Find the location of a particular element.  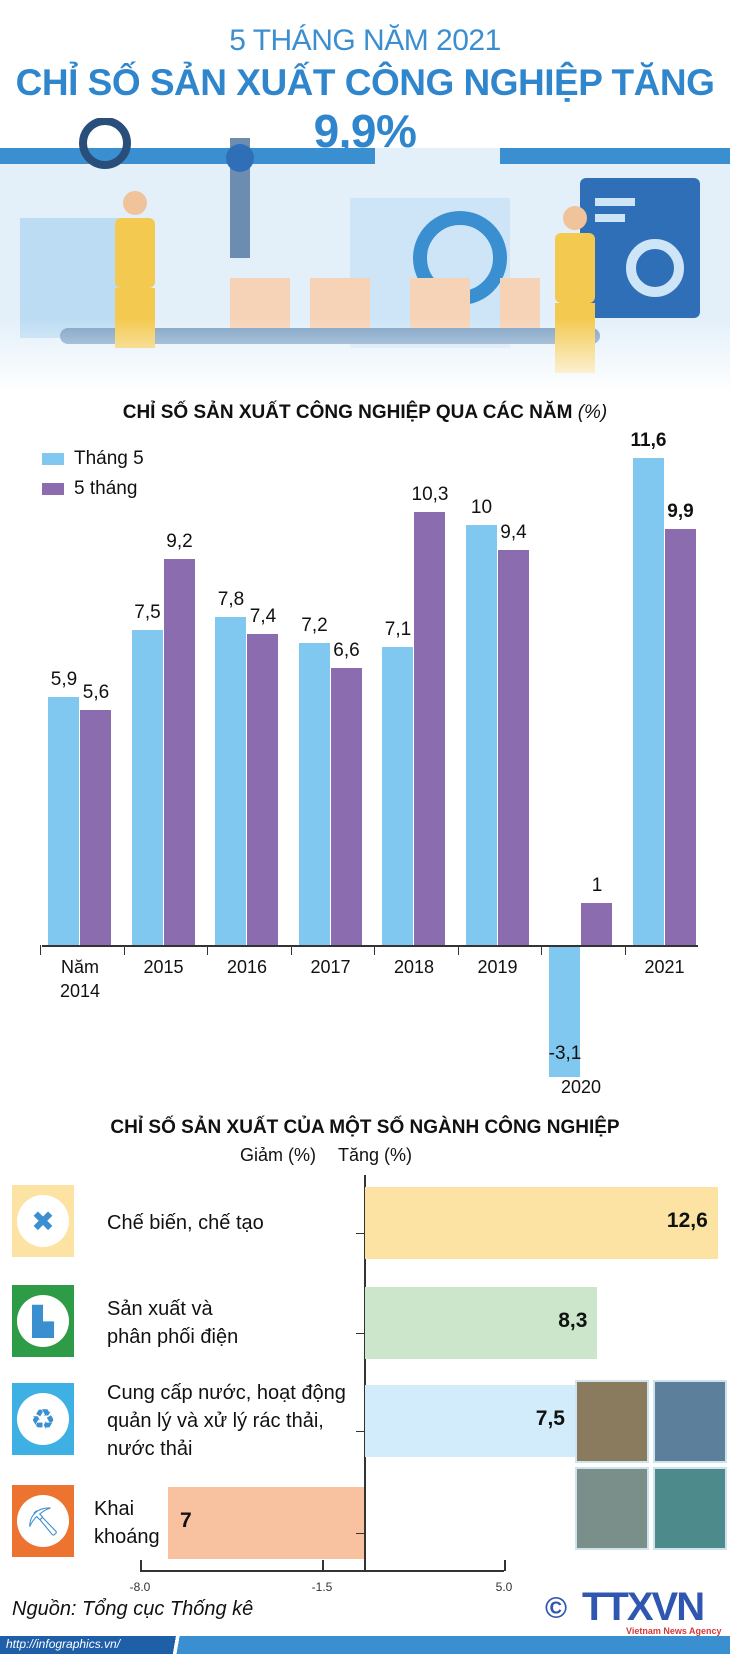

axis-left-label: Giảm (%) is located at coordinates (278, 1155).